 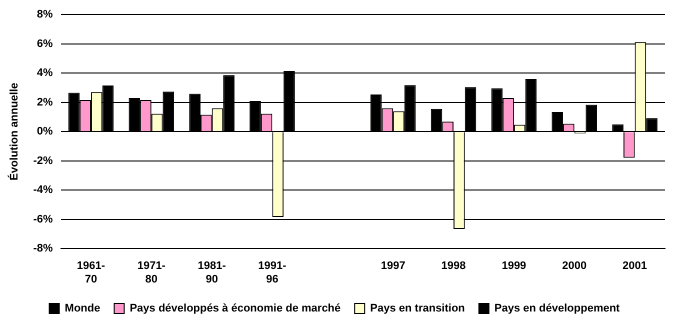 I want to click on y-tick-label: 8%, so click(x=44, y=14).